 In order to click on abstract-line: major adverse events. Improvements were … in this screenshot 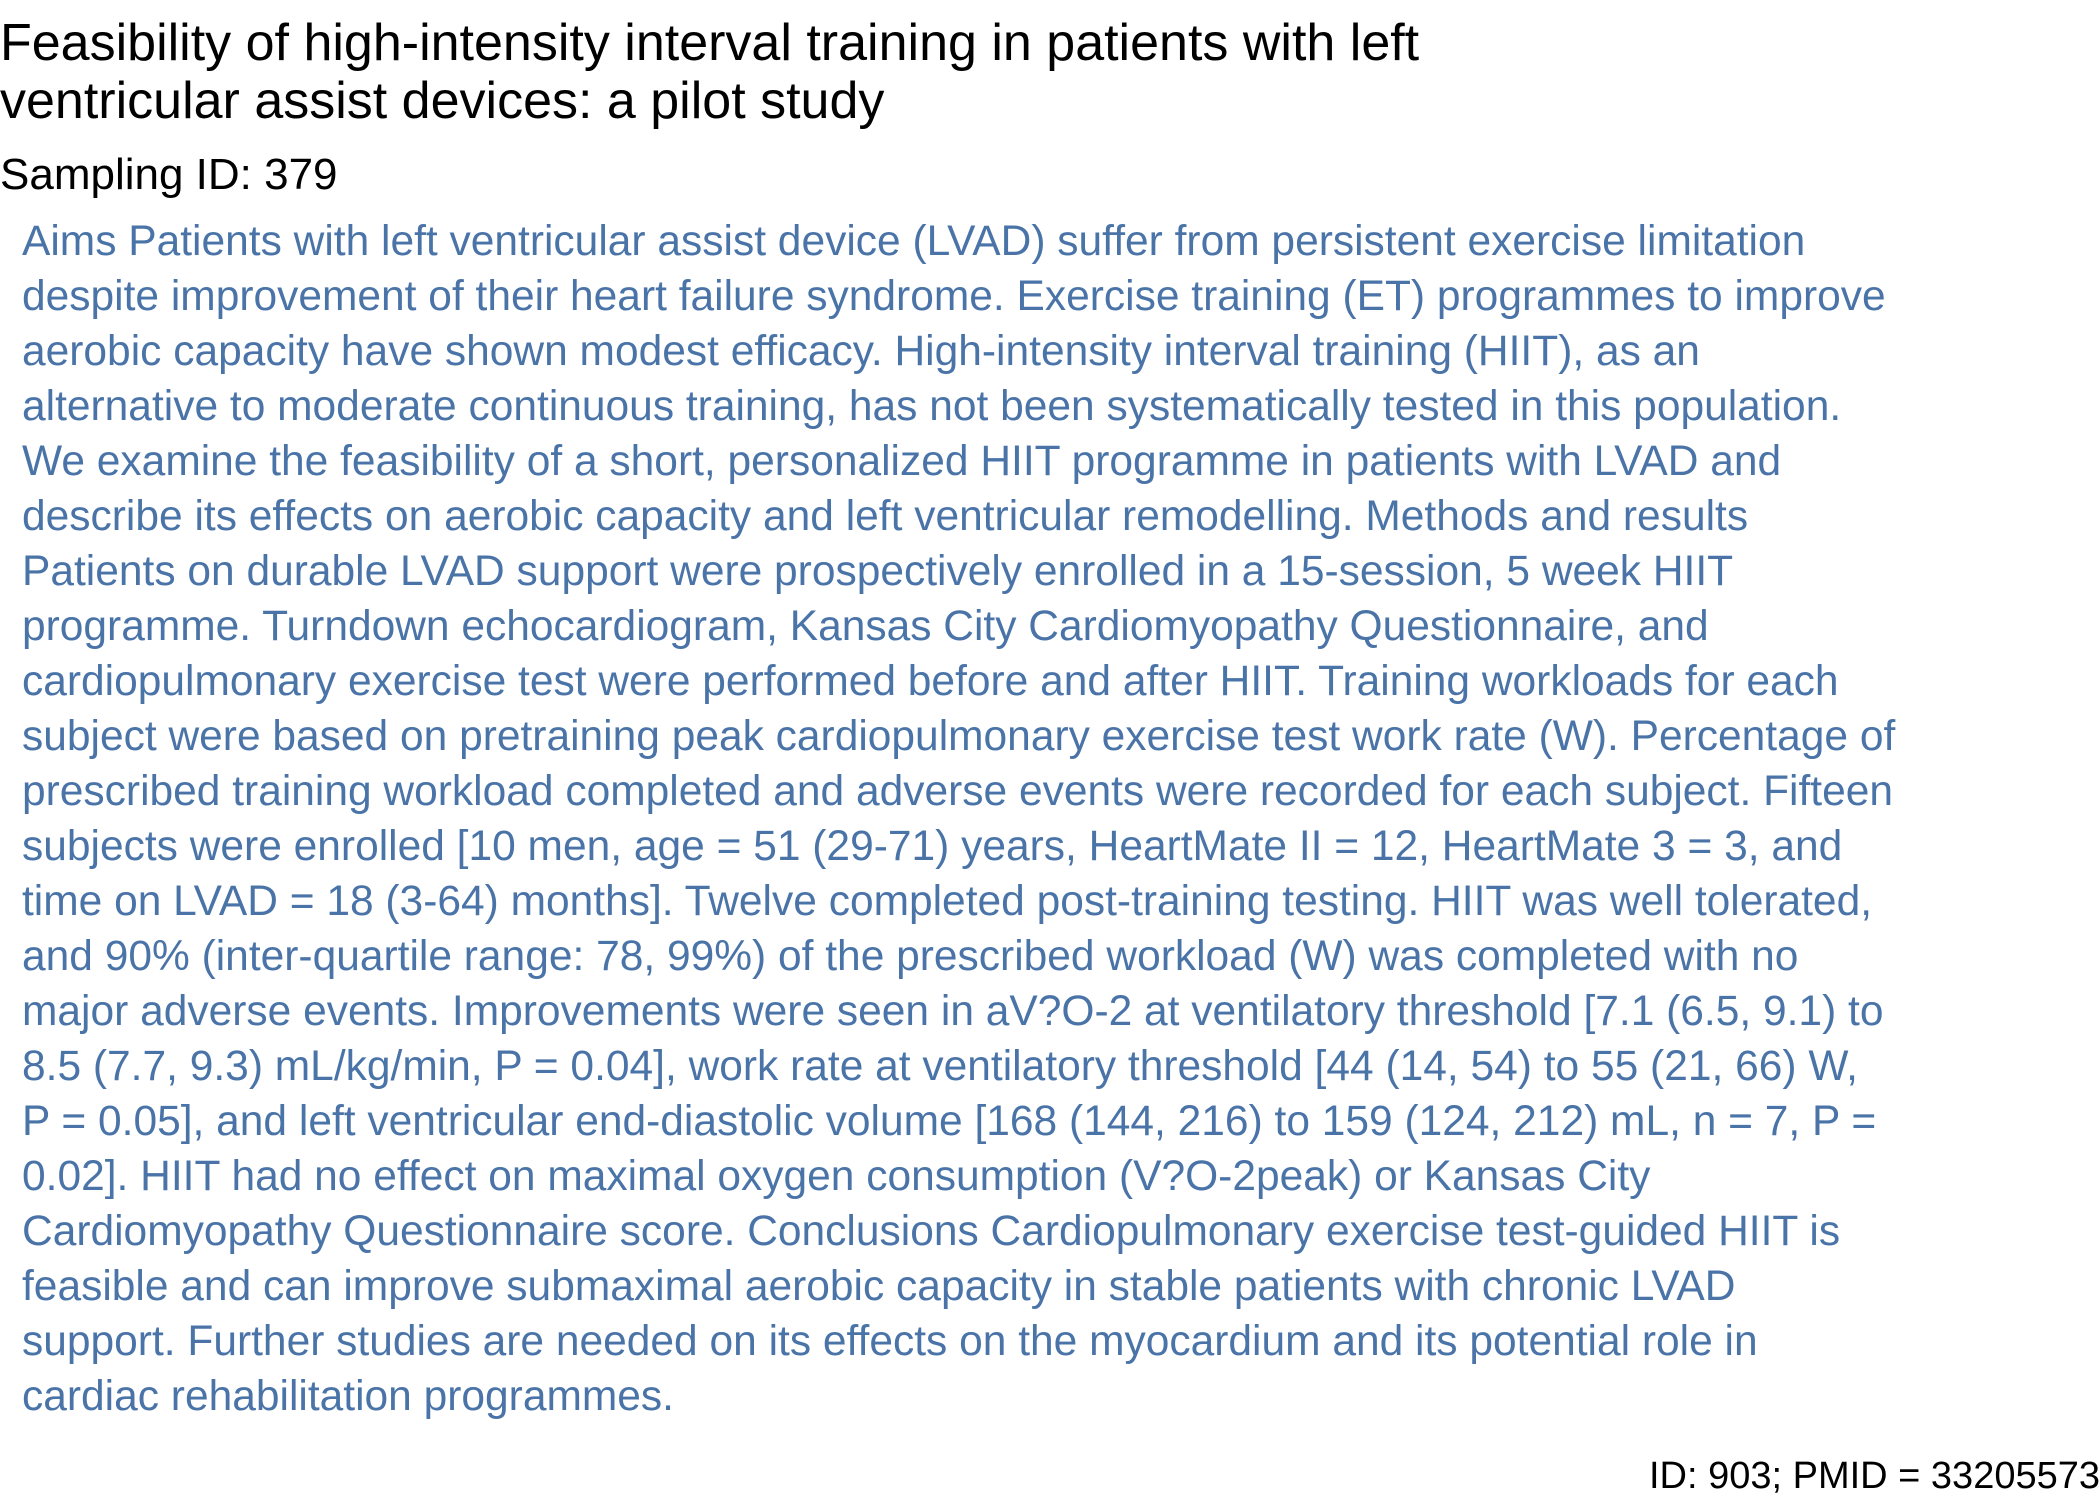, I will do `click(953, 1011)`.